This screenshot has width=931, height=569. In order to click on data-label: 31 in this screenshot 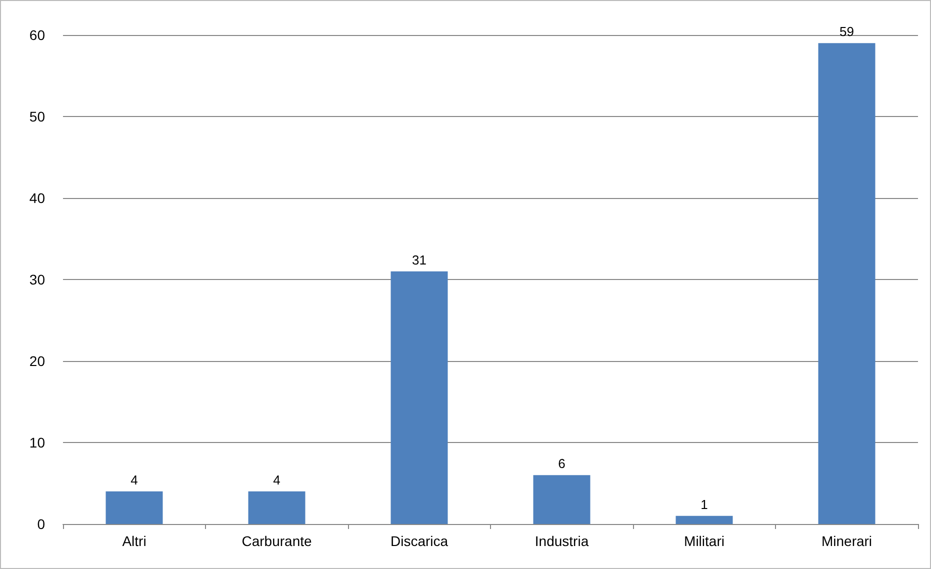, I will do `click(419, 260)`.